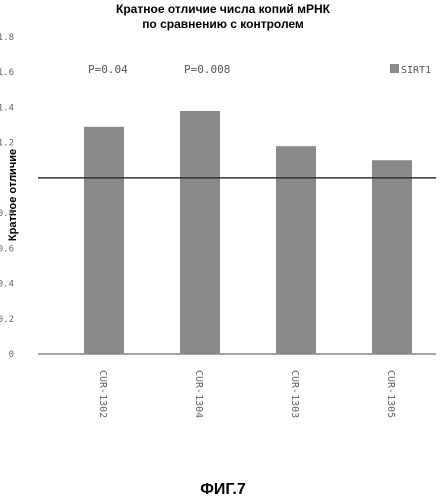 The image size is (446, 500). Describe the element at coordinates (7, 214) in the screenshot. I see `y-tick-label: 0.8` at that location.